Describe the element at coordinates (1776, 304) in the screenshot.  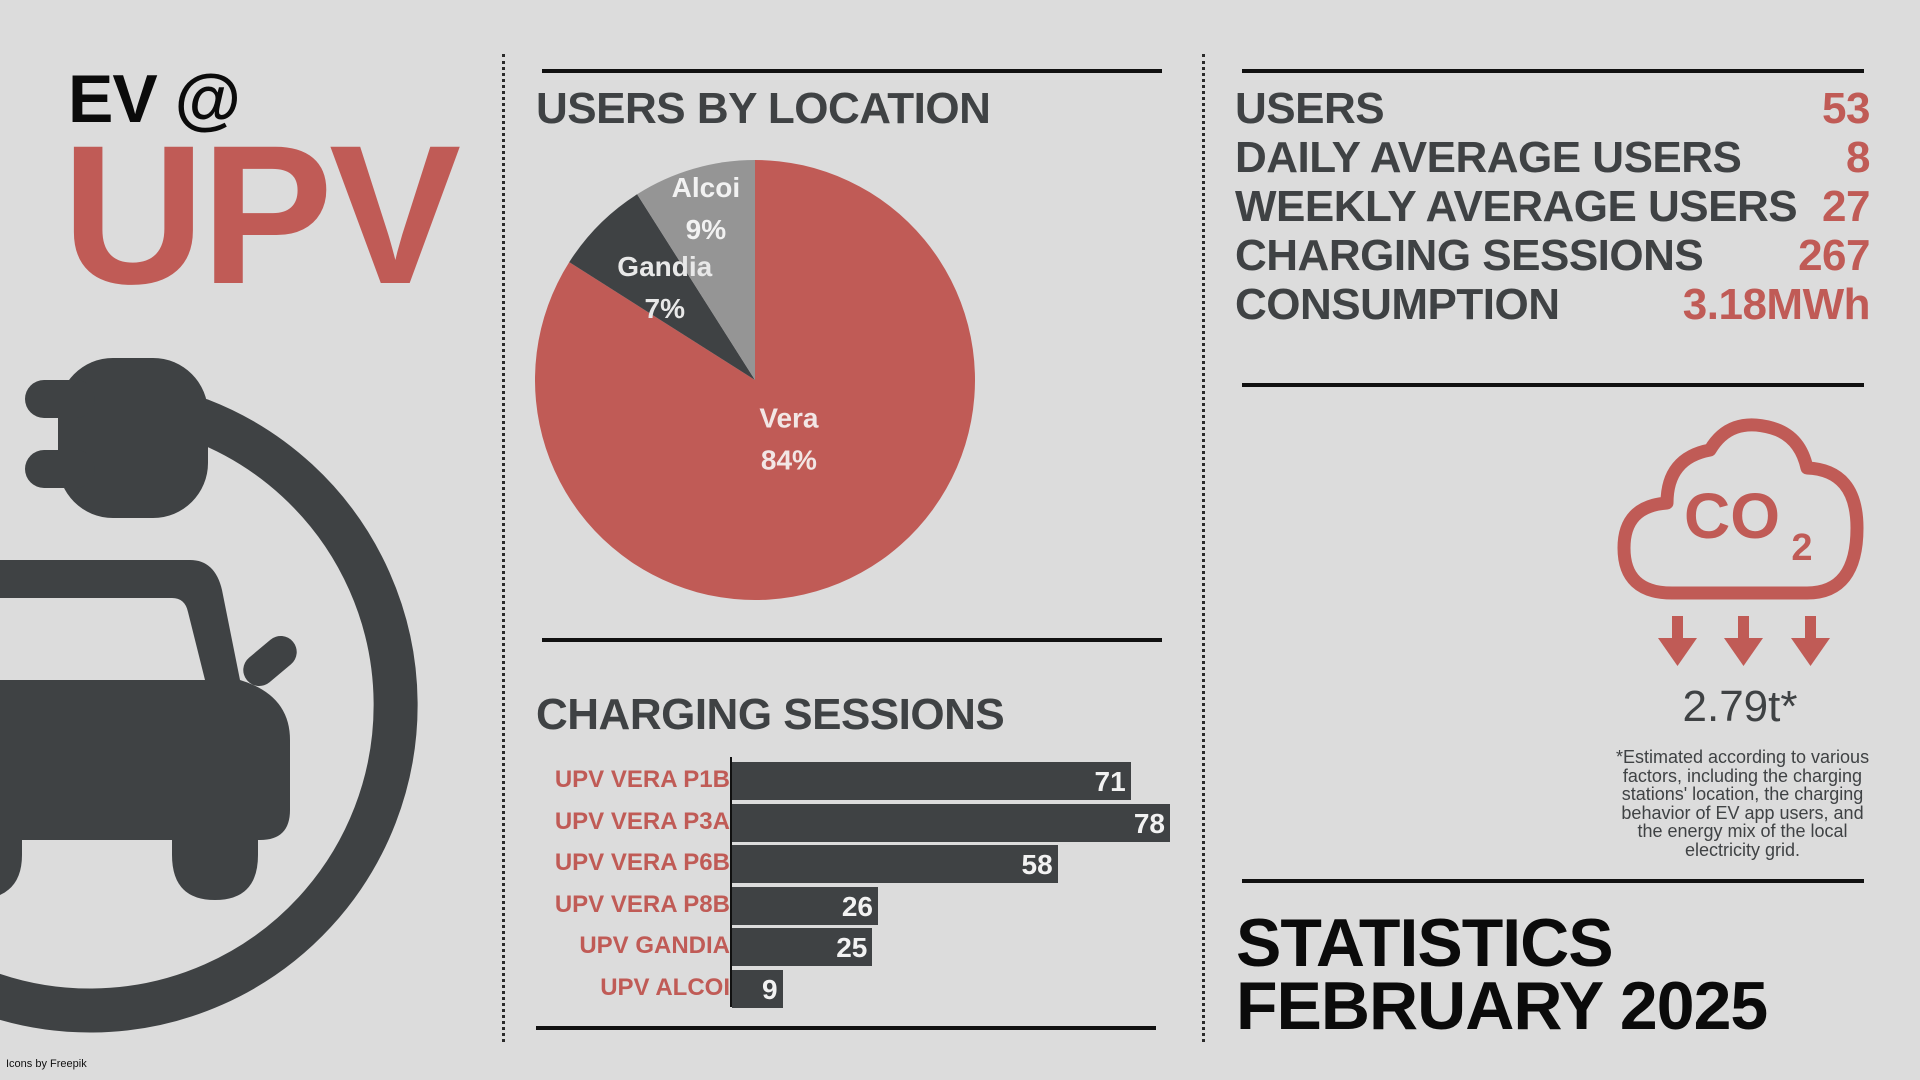
I see `stat-value: 3.18MWh` at that location.